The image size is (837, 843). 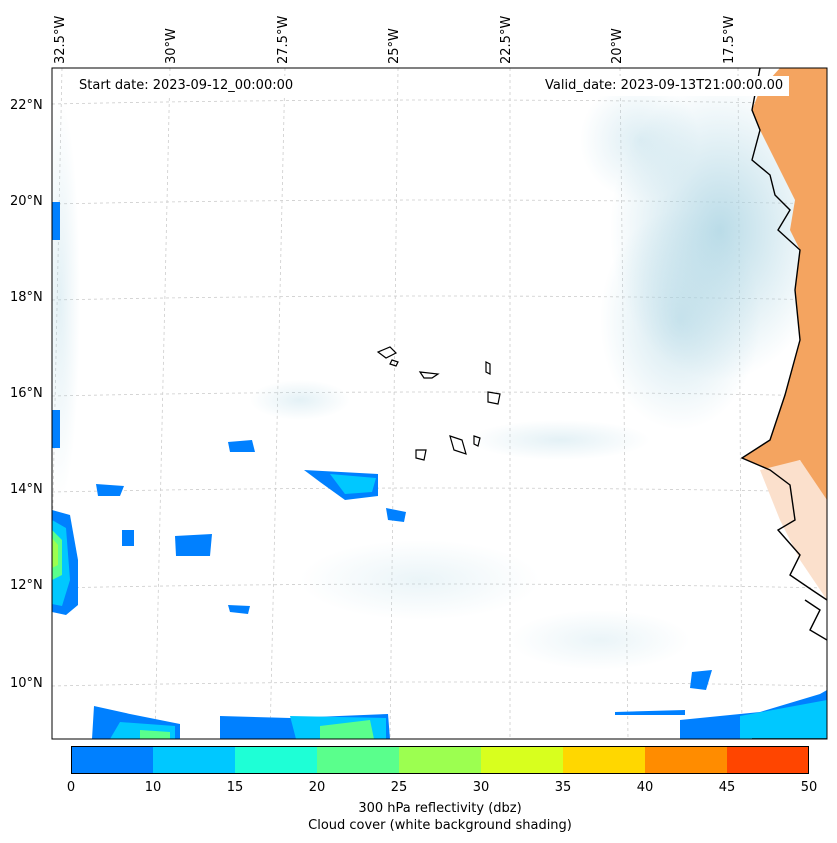 What do you see at coordinates (26, 489) in the screenshot?
I see `lat-label-14n: 14°N` at bounding box center [26, 489].